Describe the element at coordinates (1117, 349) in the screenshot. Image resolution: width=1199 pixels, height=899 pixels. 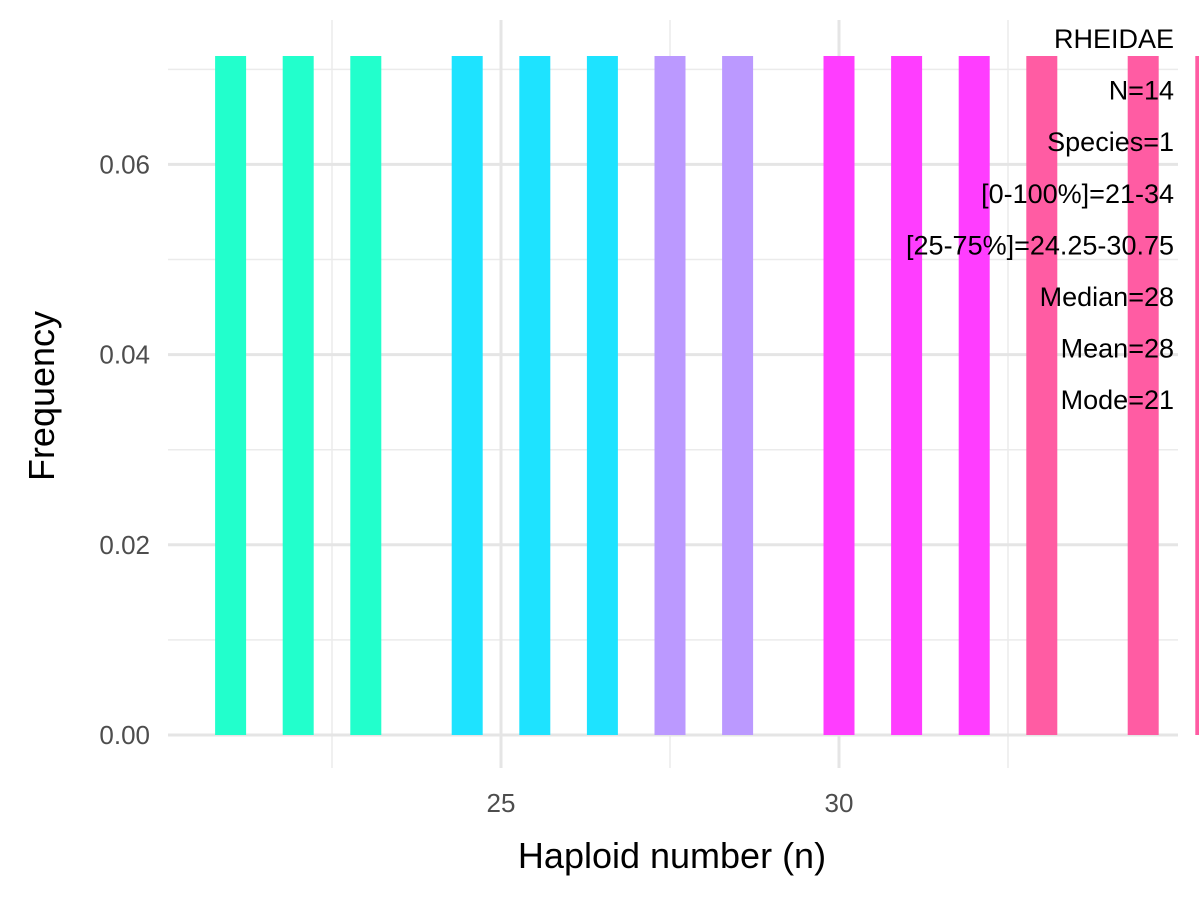
I see `annotation-line: Mean=28` at that location.